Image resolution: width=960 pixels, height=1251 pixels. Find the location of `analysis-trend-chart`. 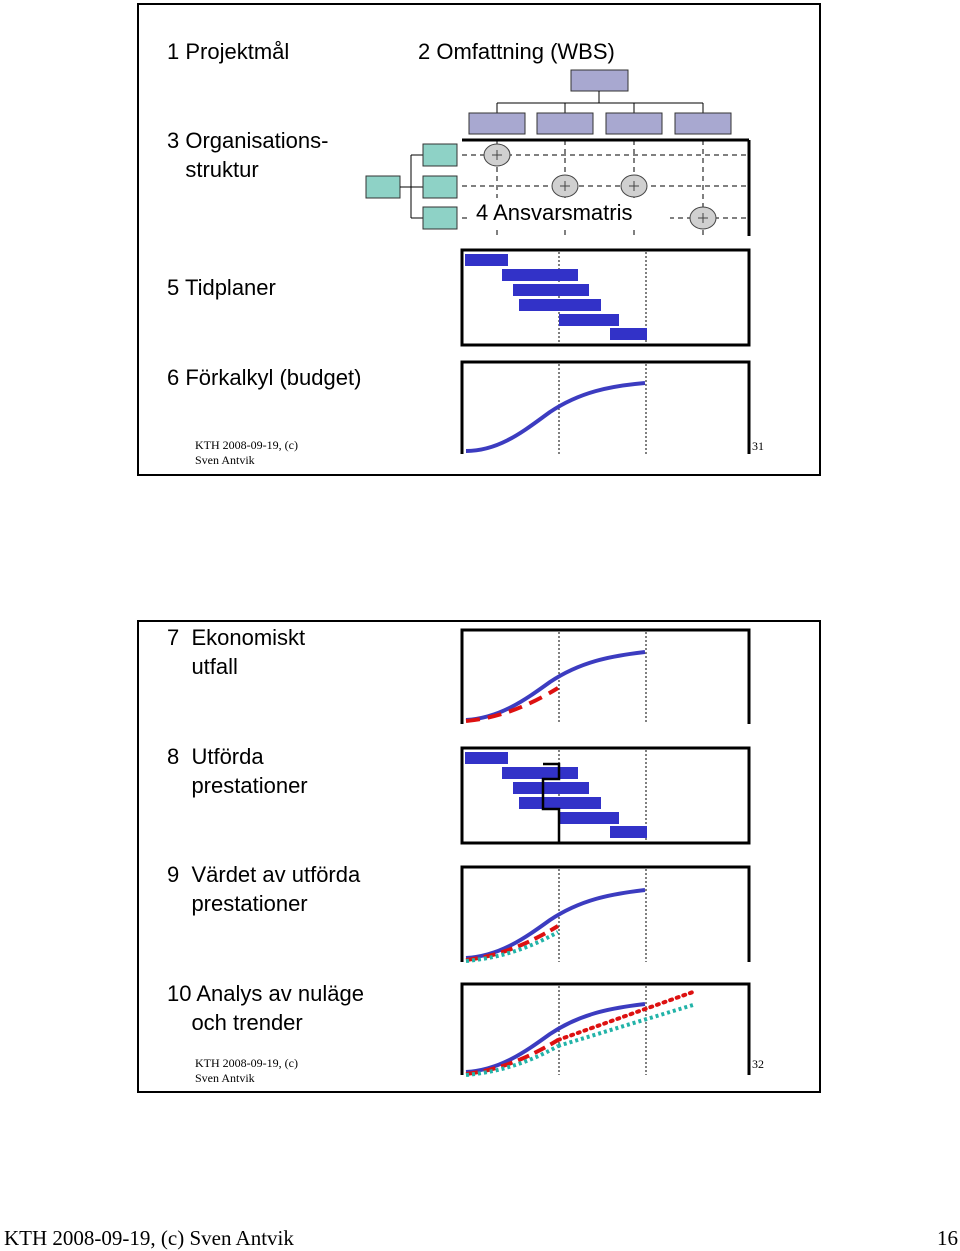

analysis-trend-chart is located at coordinates (605, 1029).